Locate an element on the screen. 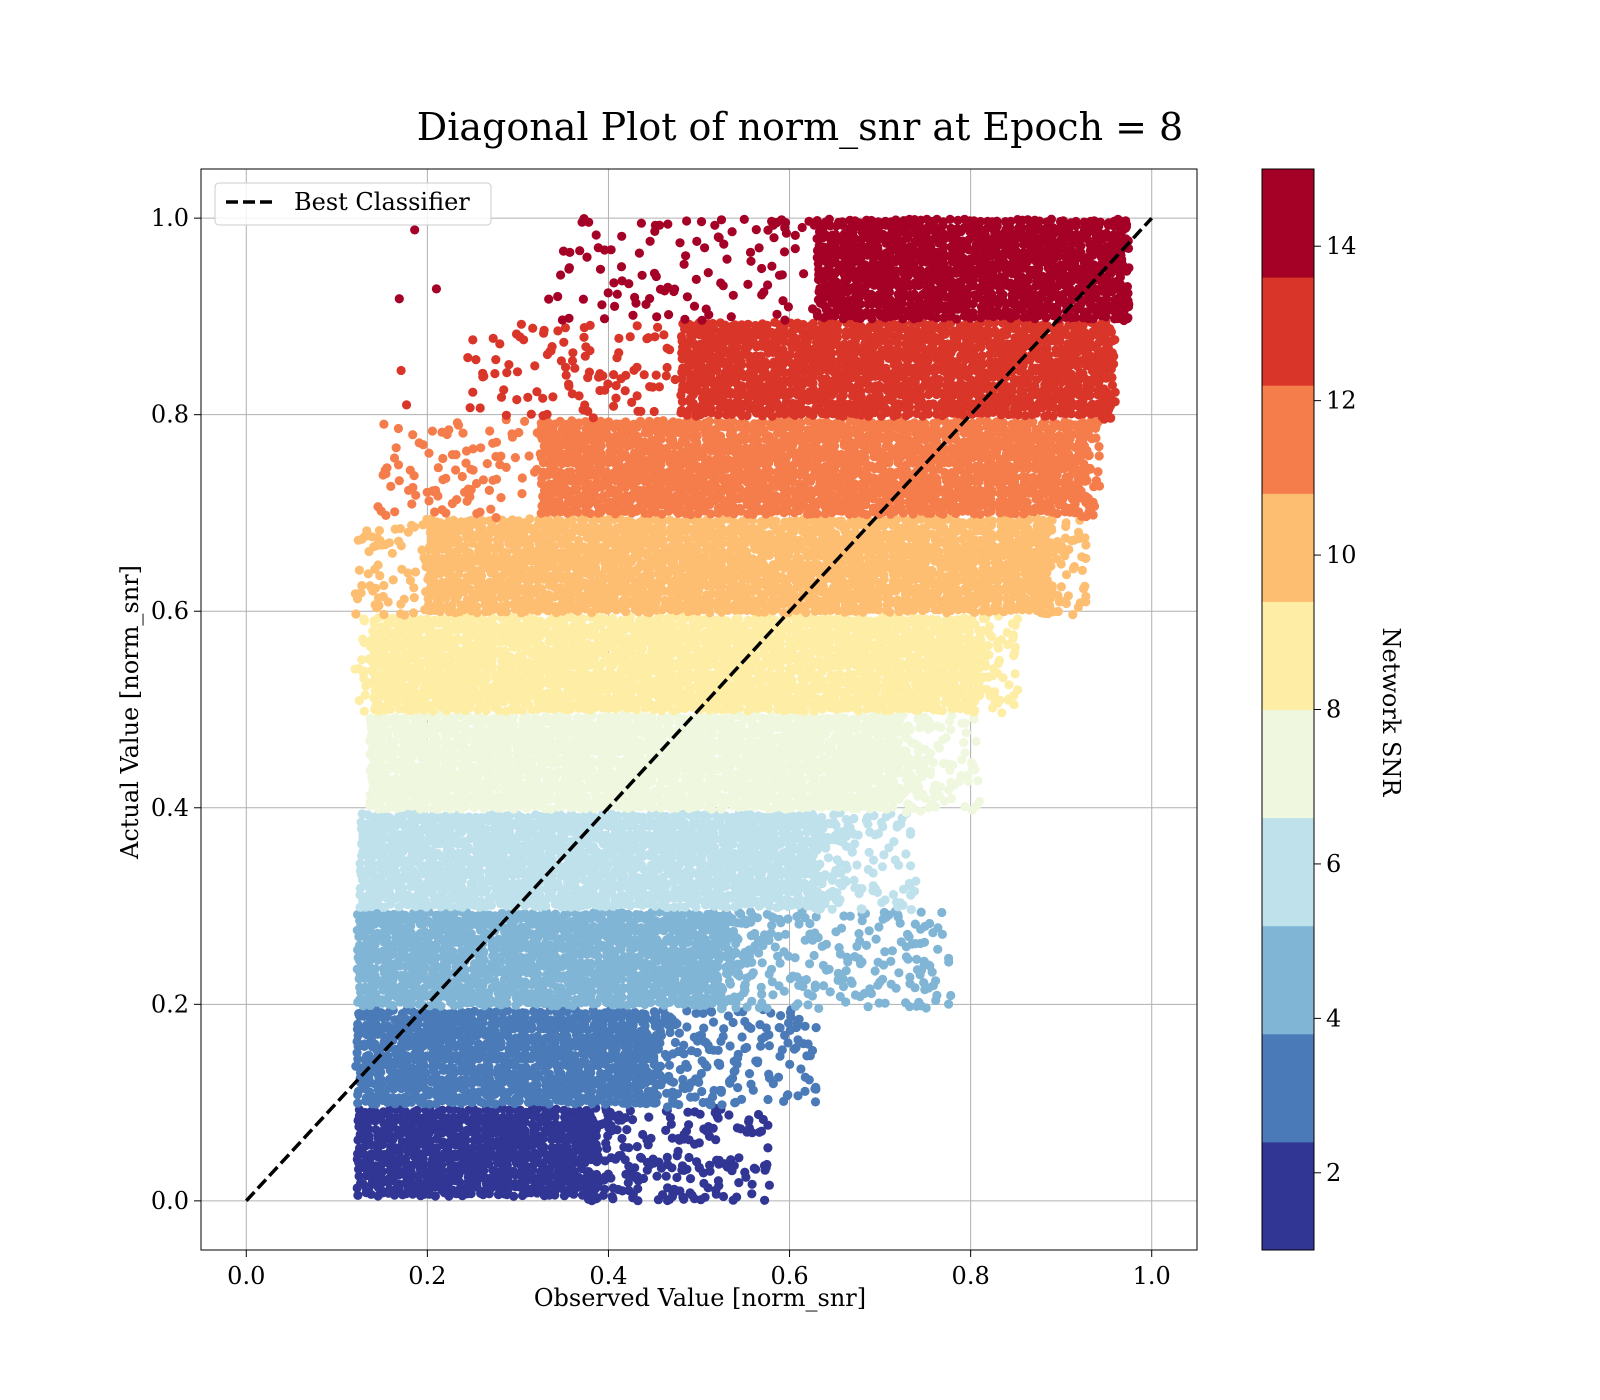 Image resolution: width=1600 pixels, height=1400 pixels. band-4-points is located at coordinates (638, 861).